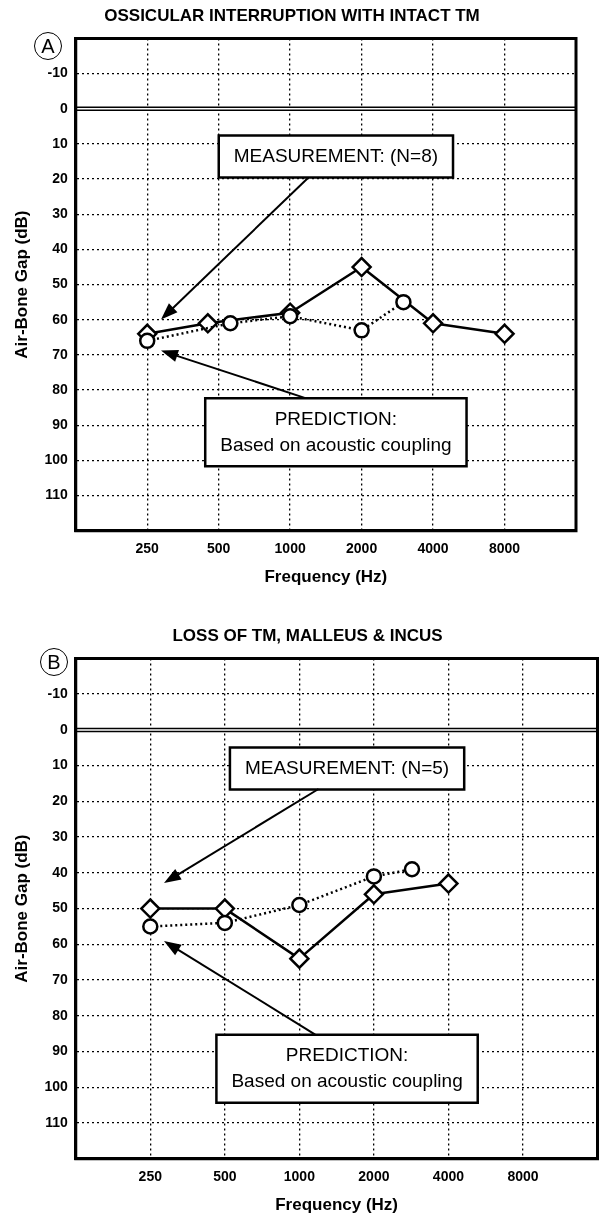 This screenshot has width=609, height=1222. What do you see at coordinates (336, 155) in the screenshot?
I see `annotation: MEASUREMENT: (N=8)` at bounding box center [336, 155].